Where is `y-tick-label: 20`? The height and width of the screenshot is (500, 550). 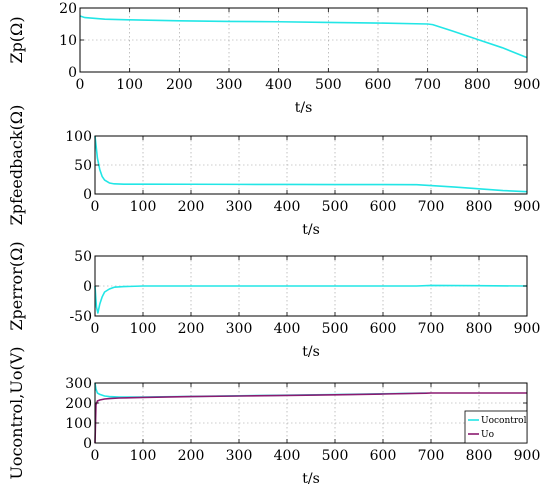
y-tick-label: 20 is located at coordinates (68, 9).